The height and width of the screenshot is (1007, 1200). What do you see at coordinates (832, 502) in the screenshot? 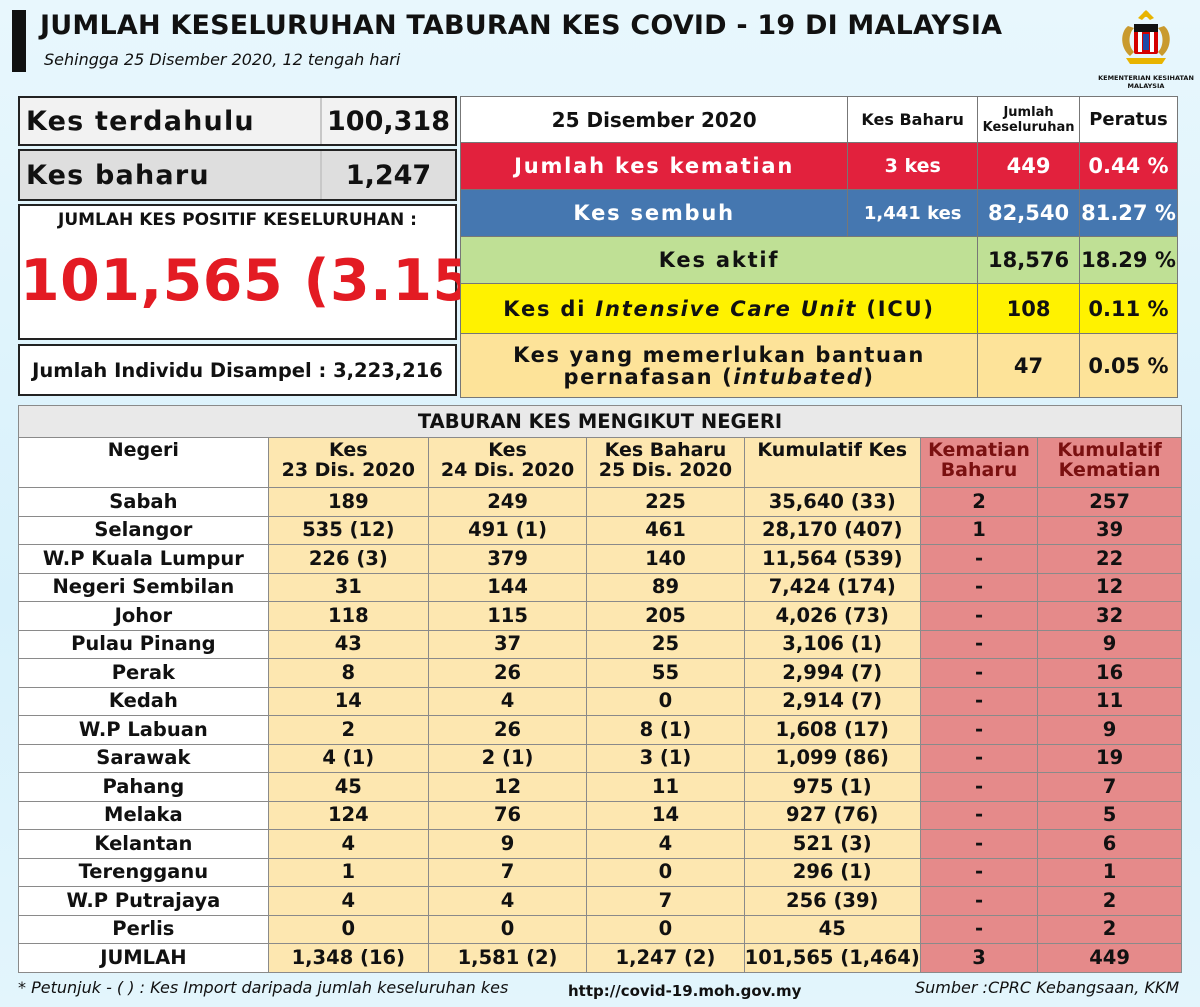
I see `state-value: 35,640 (33)` at bounding box center [832, 502].